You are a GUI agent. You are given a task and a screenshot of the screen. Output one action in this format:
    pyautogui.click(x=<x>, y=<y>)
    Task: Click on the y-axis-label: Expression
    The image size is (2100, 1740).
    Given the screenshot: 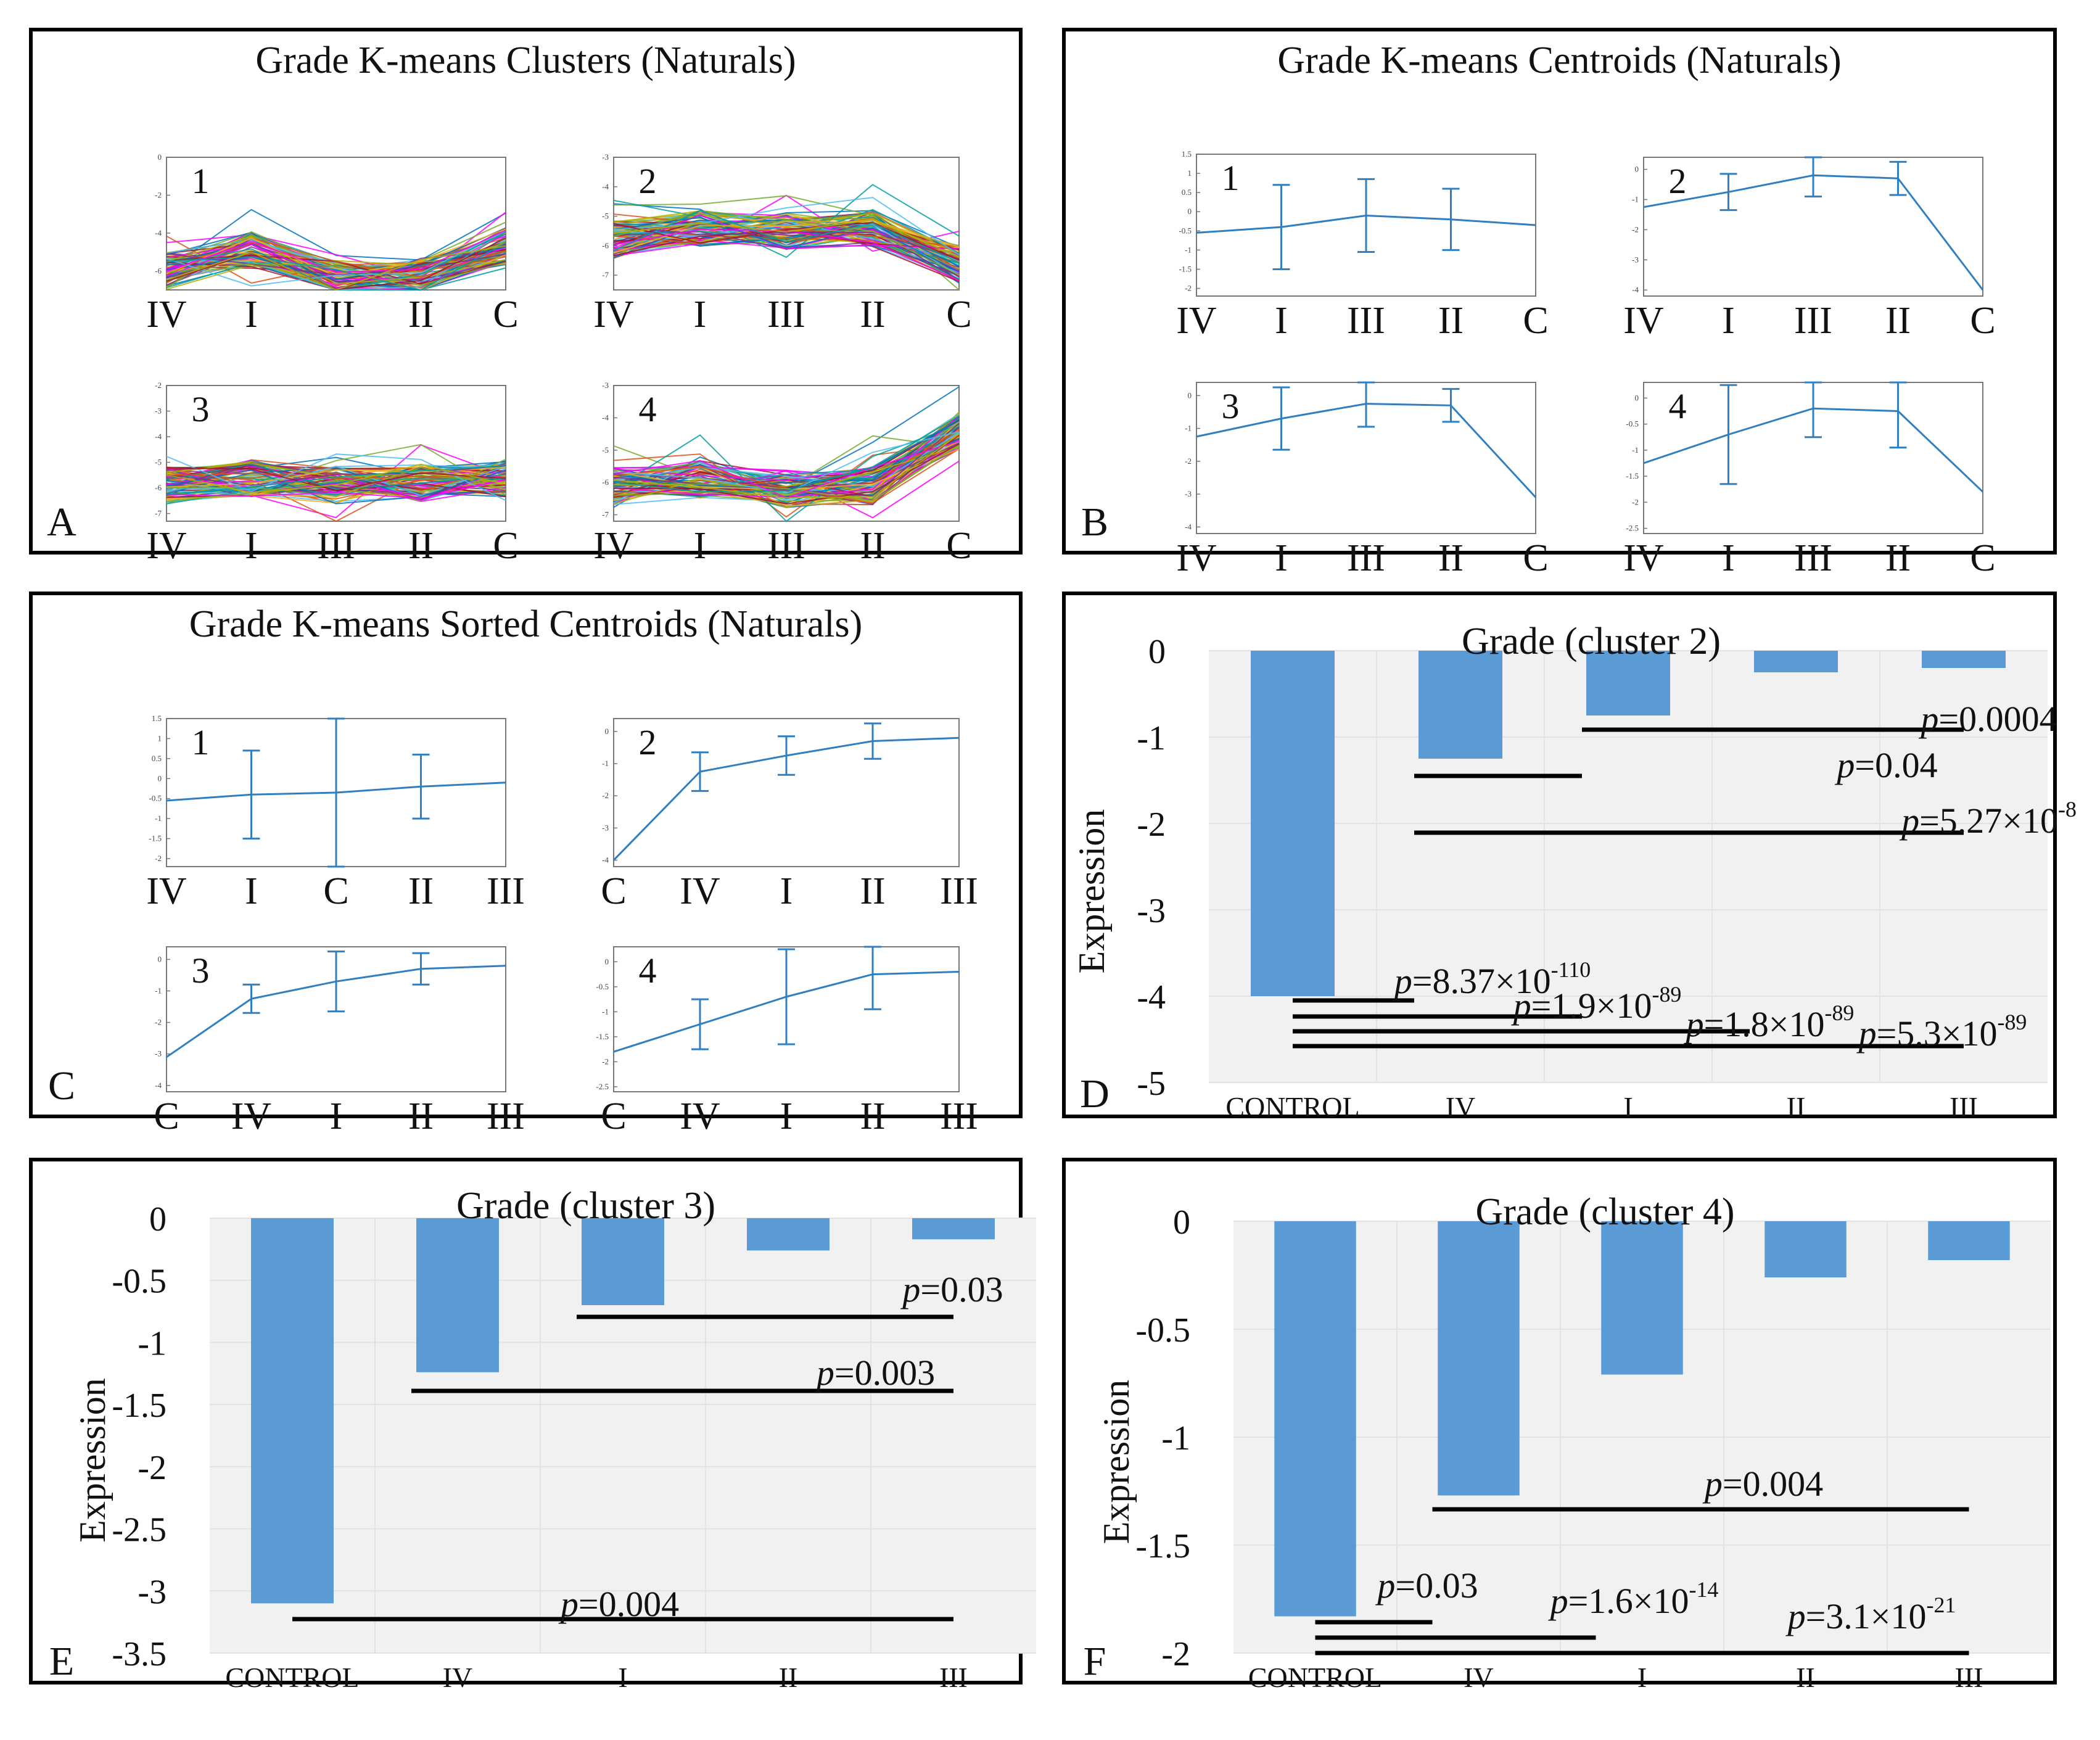 What is the action you would take?
    pyautogui.click(x=1116, y=1462)
    